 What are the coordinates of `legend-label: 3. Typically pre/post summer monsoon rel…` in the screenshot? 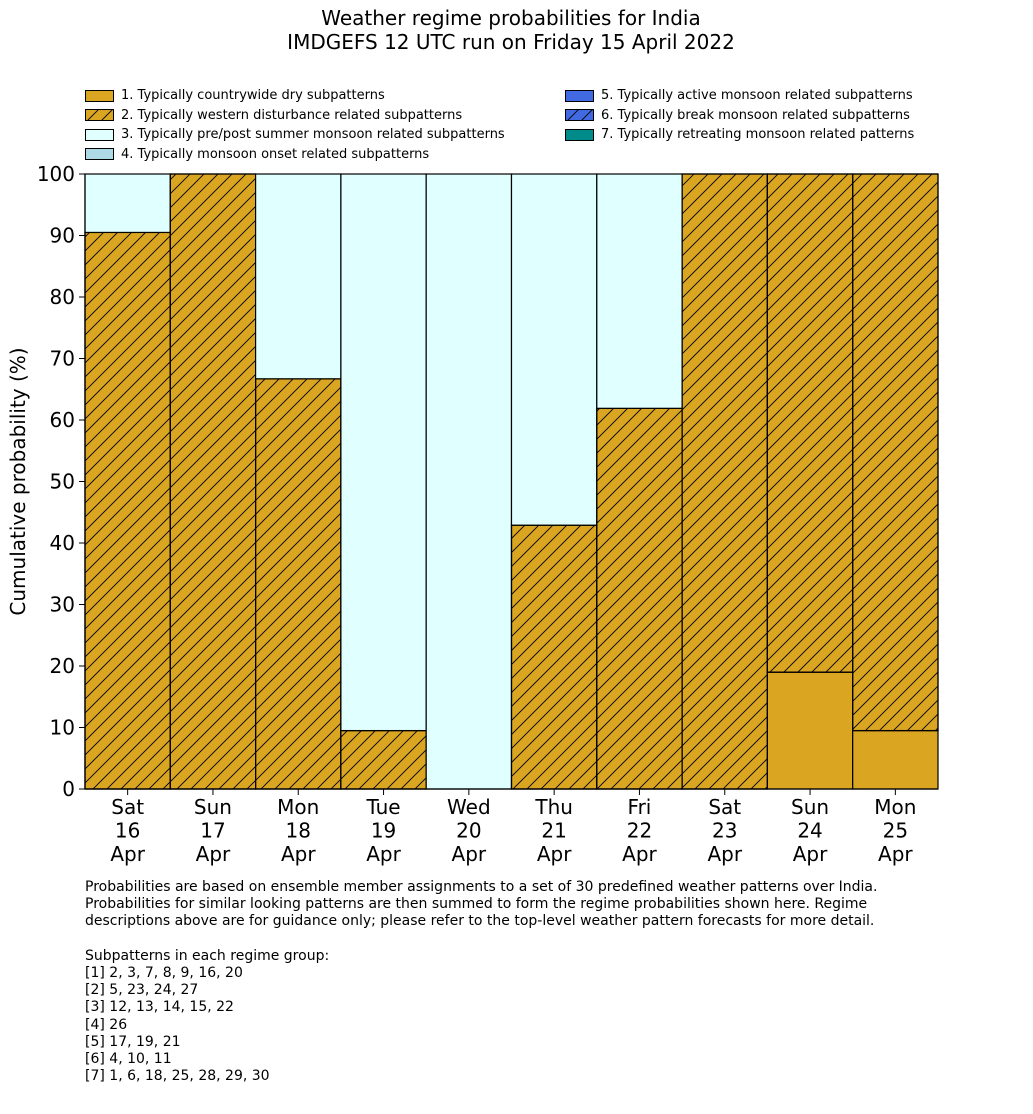 It's located at (313, 134).